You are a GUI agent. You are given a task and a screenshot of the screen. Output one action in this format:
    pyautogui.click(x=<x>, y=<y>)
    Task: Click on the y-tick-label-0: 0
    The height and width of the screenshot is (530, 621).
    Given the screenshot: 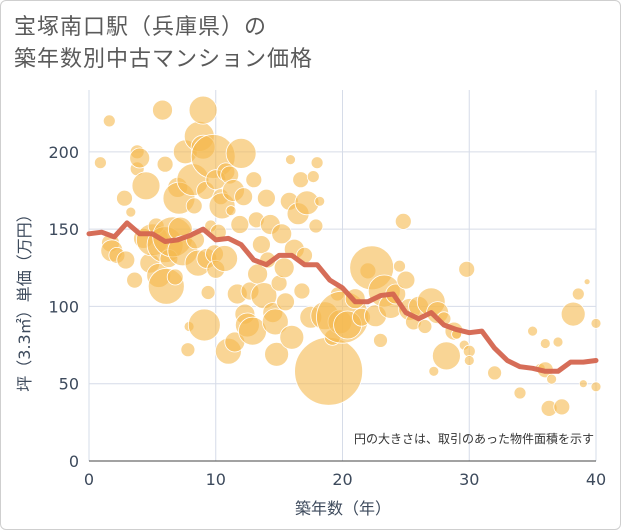 What is the action you would take?
    pyautogui.click(x=74, y=461)
    